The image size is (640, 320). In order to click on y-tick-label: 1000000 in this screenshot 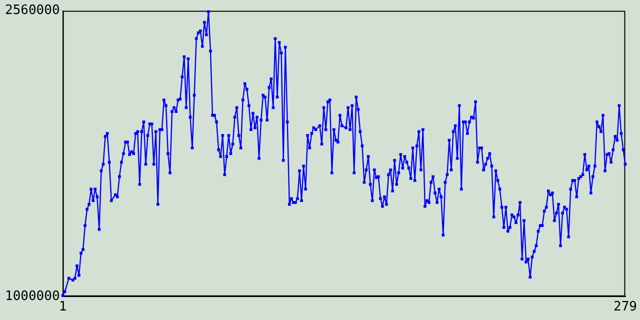, I will do `click(32, 296)`.